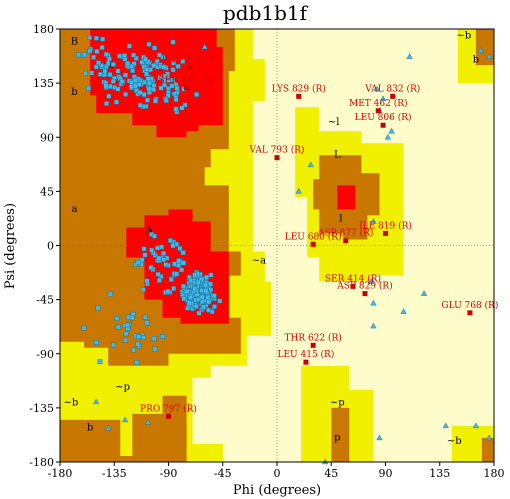  What do you see at coordinates (223, 473) in the screenshot?
I see `x-tick-label: -45` at bounding box center [223, 473].